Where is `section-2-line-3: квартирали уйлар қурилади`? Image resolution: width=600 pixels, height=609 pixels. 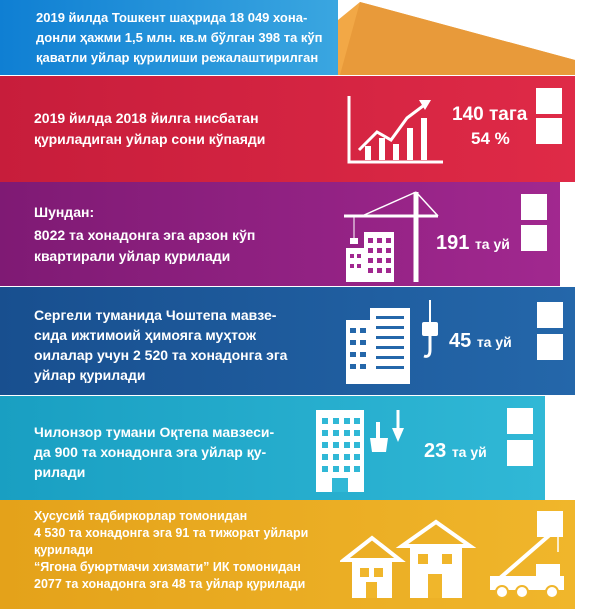
section-2-line-3: квартирали уйлар қурилади is located at coordinates (132, 256).